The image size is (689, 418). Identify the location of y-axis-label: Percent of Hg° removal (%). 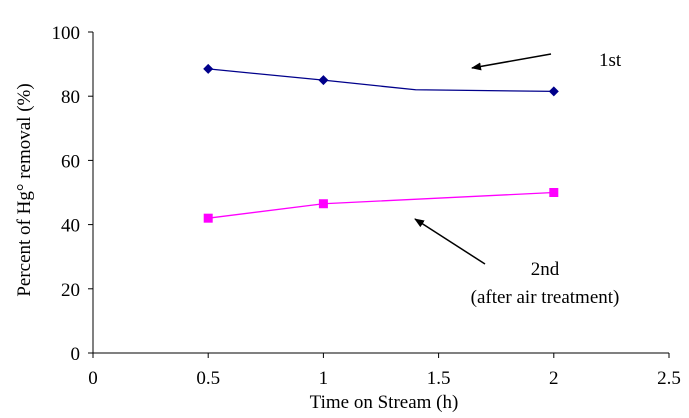
(24, 189).